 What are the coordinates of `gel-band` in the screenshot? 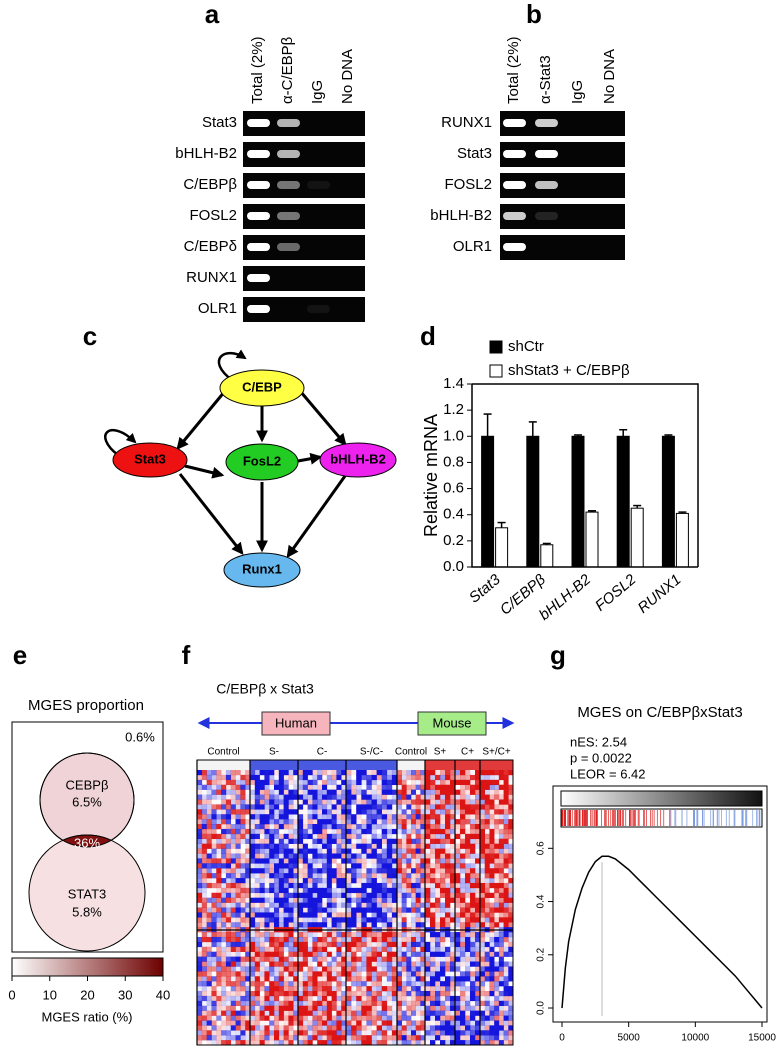 It's located at (318, 185).